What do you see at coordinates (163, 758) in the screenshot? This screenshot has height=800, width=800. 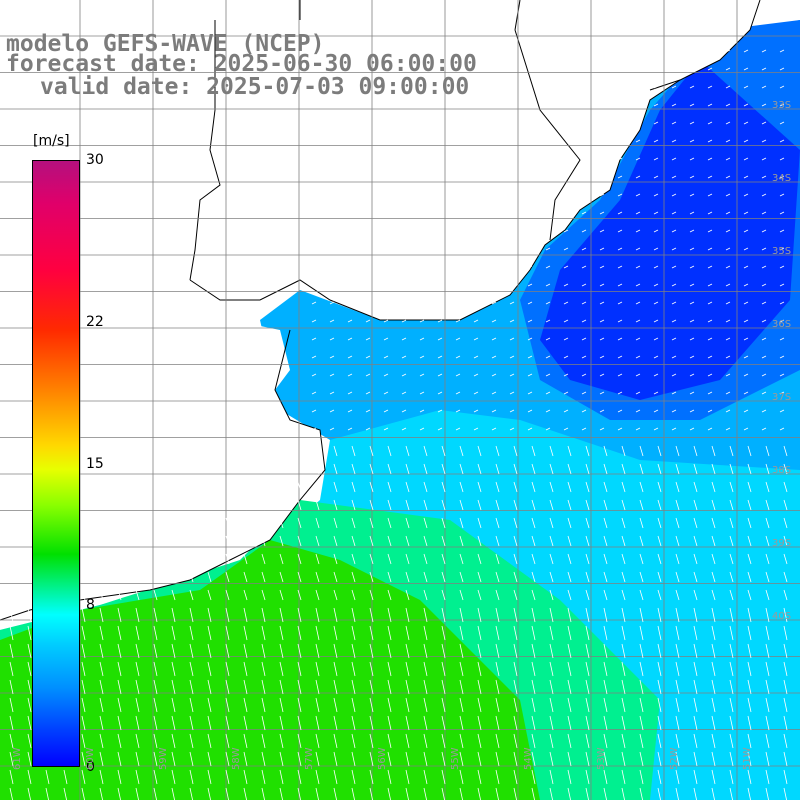 I see `lon-label-59W: 59W` at bounding box center [163, 758].